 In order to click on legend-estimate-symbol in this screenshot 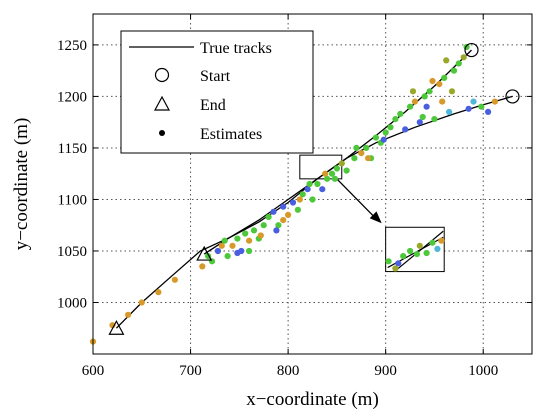, I will do `click(162, 133)`.